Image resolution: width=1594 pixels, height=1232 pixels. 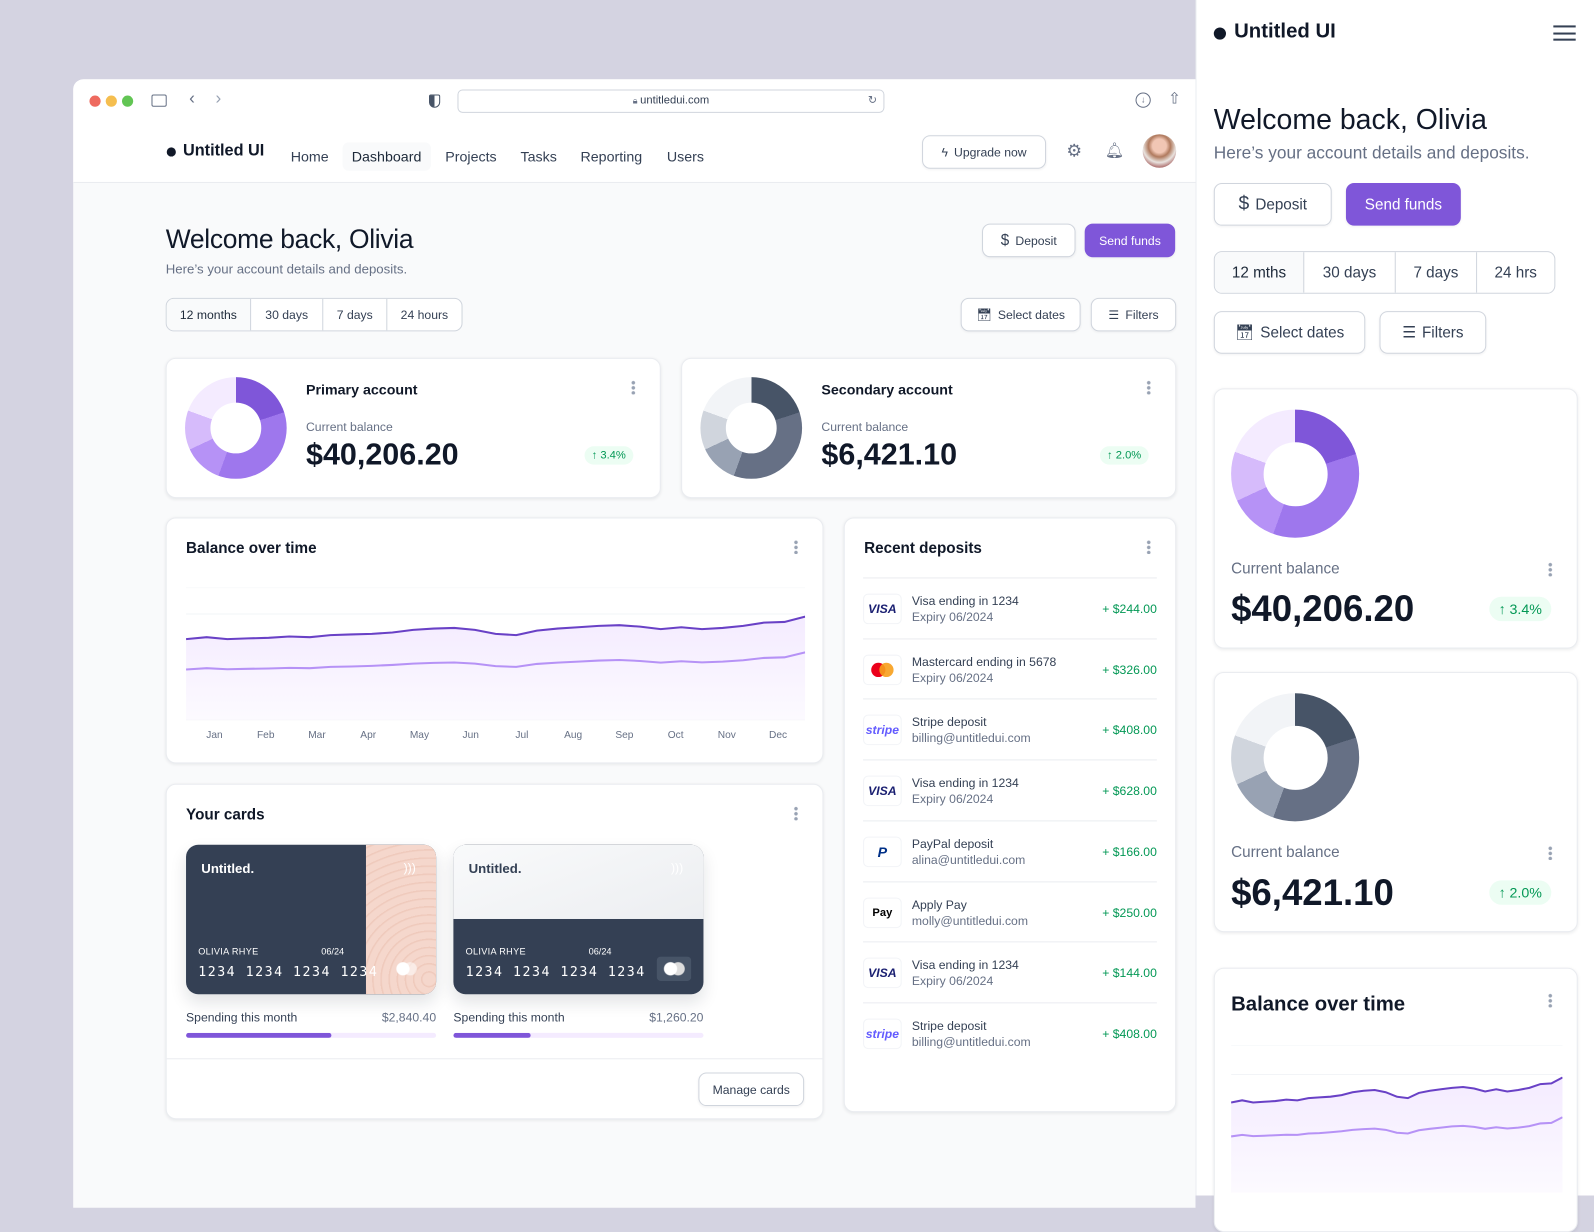 What do you see at coordinates (611, 156) in the screenshot?
I see `nav-reporting: Reporting` at bounding box center [611, 156].